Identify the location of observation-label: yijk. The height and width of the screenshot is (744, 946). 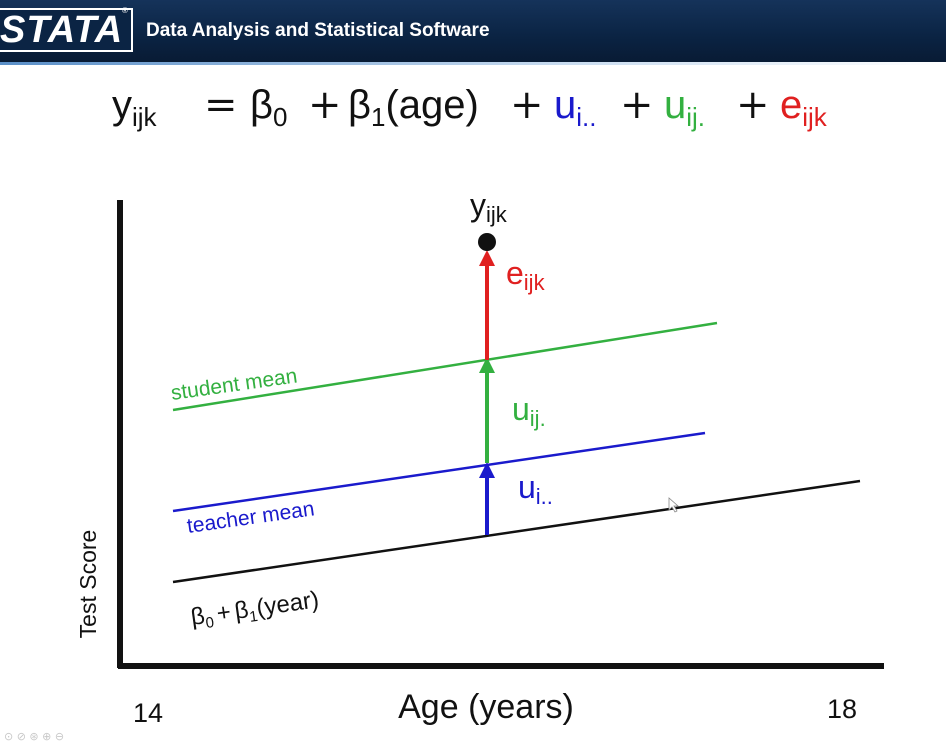
(489, 207).